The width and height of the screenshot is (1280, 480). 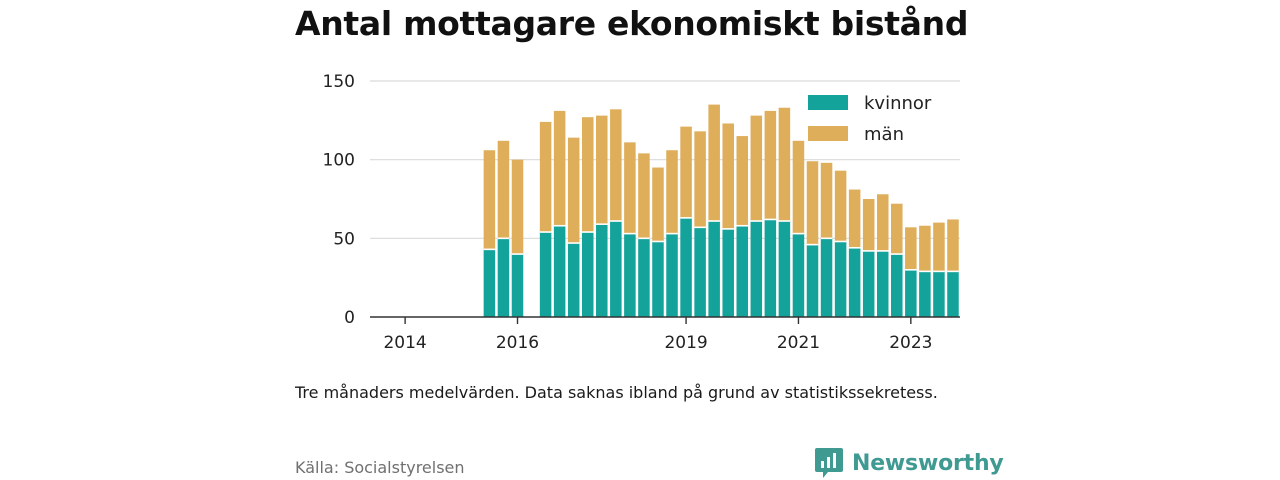 What do you see at coordinates (632, 23) in the screenshot?
I see `chart-title: Antal mottagare ekonomiskt bistånd` at bounding box center [632, 23].